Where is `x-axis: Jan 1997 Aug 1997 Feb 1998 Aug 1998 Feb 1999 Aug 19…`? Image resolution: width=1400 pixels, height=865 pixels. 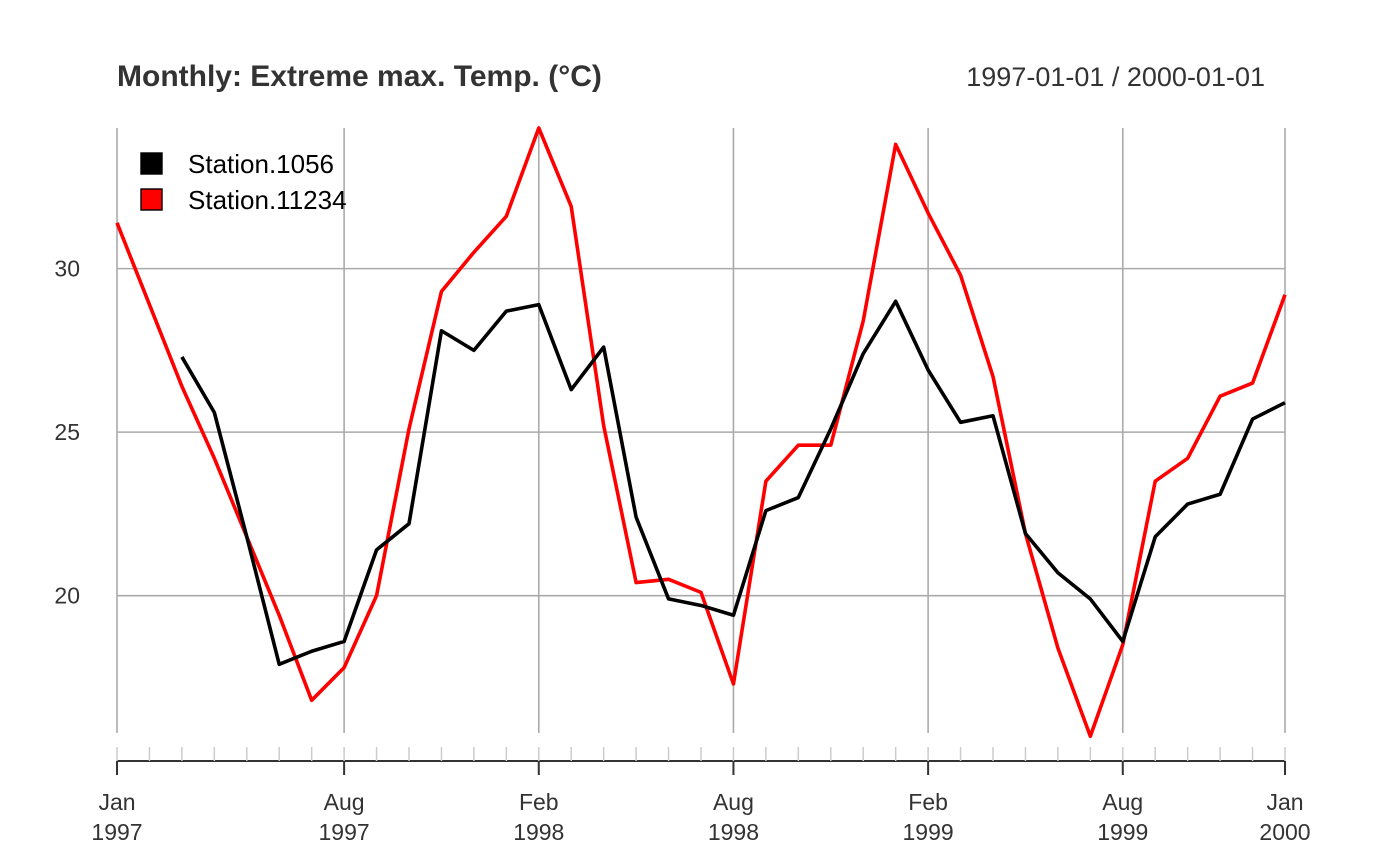 x-axis: Jan 1997 Aug 1997 Feb 1998 Aug 1998 Feb 1999 Aug 19… is located at coordinates (701, 796).